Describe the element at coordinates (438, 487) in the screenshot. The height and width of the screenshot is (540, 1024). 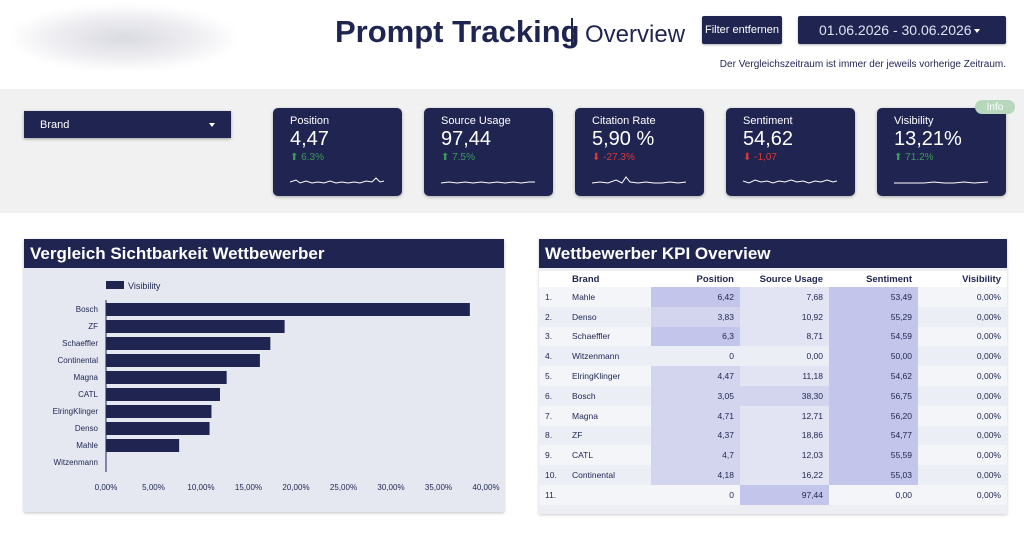
I see `x-tick-label: 35,00%` at that location.